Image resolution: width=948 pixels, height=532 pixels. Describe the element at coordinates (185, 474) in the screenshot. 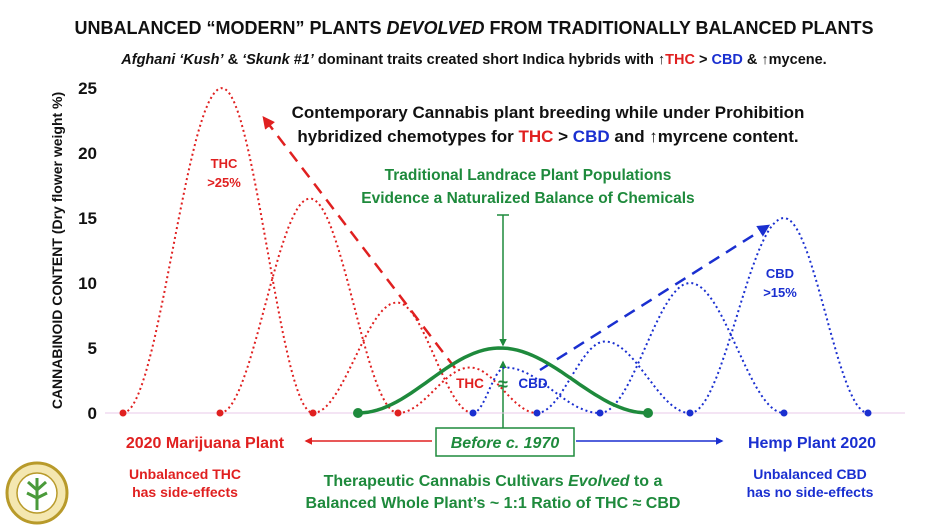

I see `note: Unbalanced THC` at that location.